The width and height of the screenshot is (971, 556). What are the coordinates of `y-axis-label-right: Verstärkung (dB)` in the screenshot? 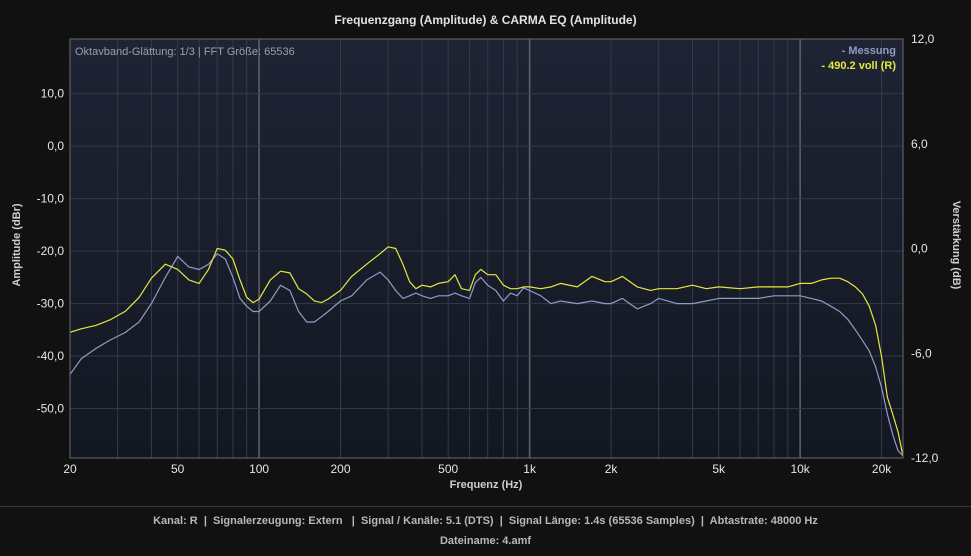 It's located at (956, 245).